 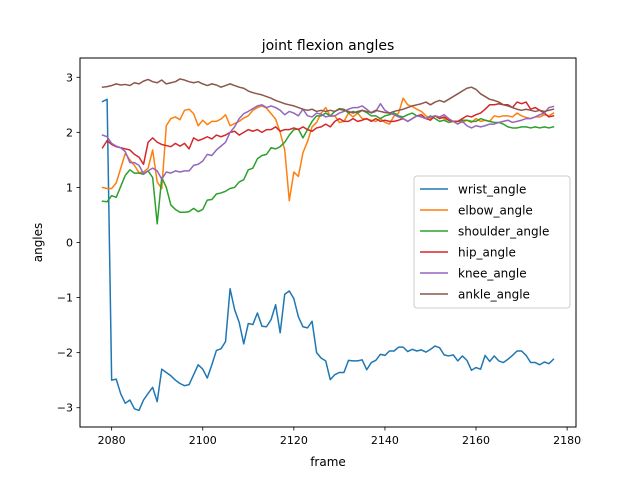 What do you see at coordinates (65, 408) in the screenshot?
I see `y-tick-label: −3` at bounding box center [65, 408].